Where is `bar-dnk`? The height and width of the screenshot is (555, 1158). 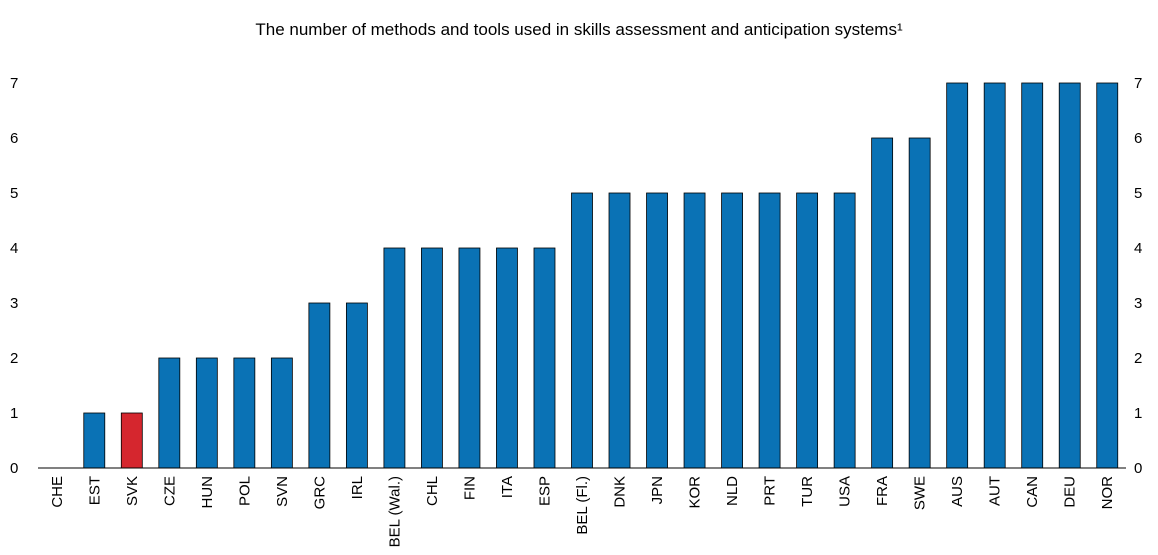 bar-dnk is located at coordinates (619, 330).